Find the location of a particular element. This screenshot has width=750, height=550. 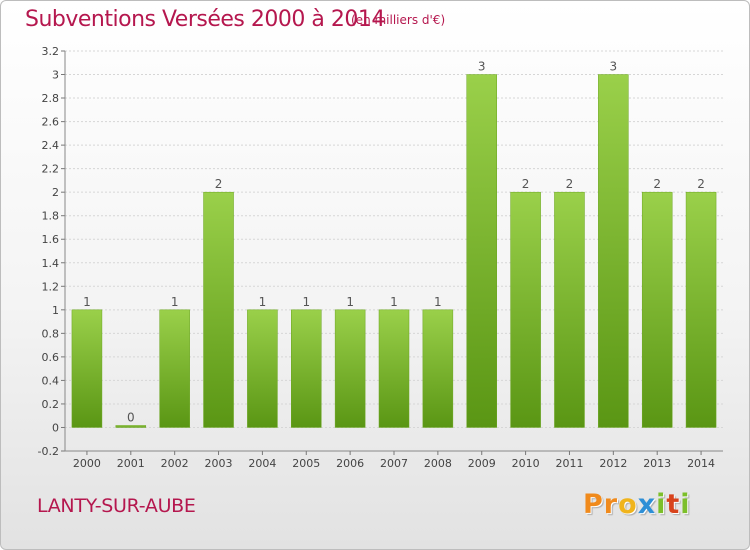

bar-2004 is located at coordinates (262, 368).